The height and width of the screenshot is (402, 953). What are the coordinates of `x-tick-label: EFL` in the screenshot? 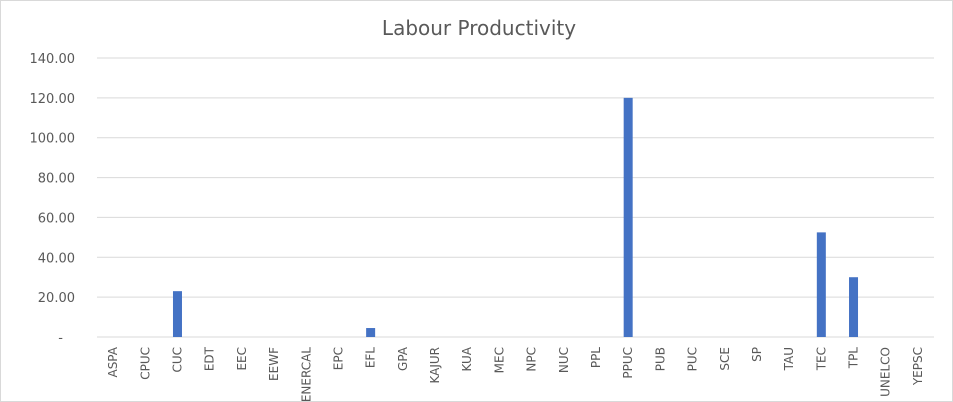 It's located at (371, 357).